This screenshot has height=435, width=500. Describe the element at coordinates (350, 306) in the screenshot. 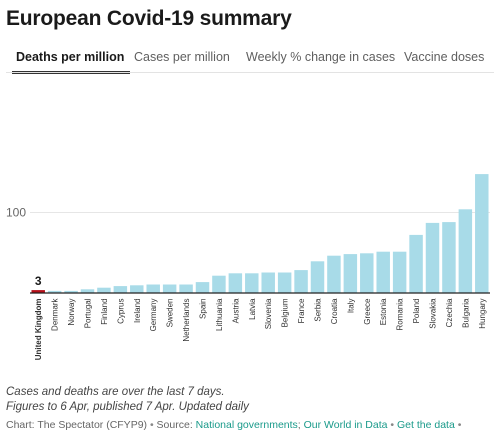

I see `x-tick-label: Italy` at that location.